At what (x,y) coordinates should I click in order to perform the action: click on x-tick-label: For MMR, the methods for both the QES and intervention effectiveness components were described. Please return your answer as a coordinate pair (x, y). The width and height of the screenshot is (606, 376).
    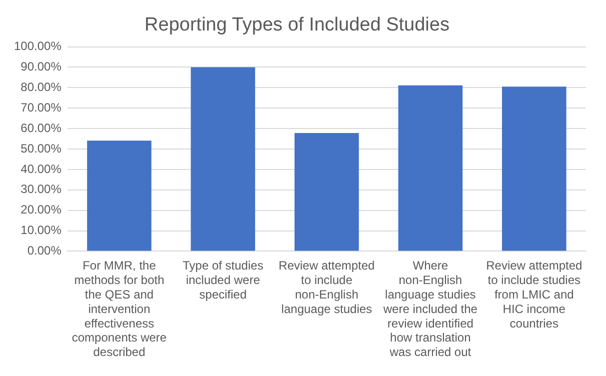
    Looking at the image, I should click on (119, 309).